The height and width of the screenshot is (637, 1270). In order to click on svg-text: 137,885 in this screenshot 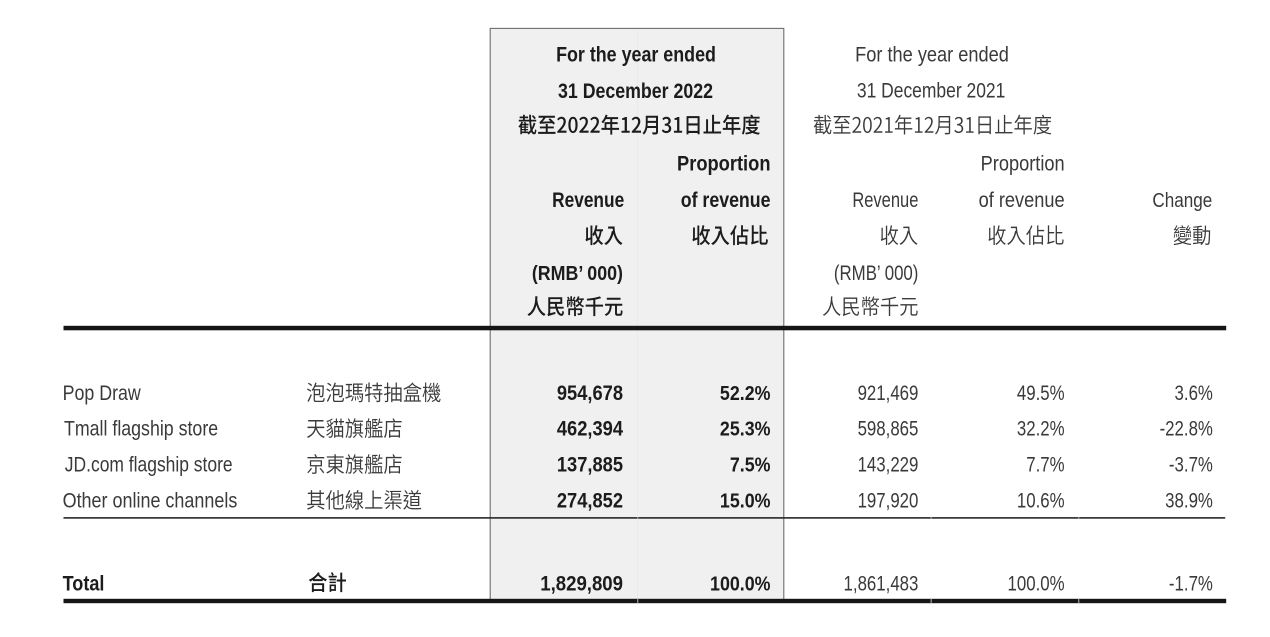, I will do `click(590, 465)`.